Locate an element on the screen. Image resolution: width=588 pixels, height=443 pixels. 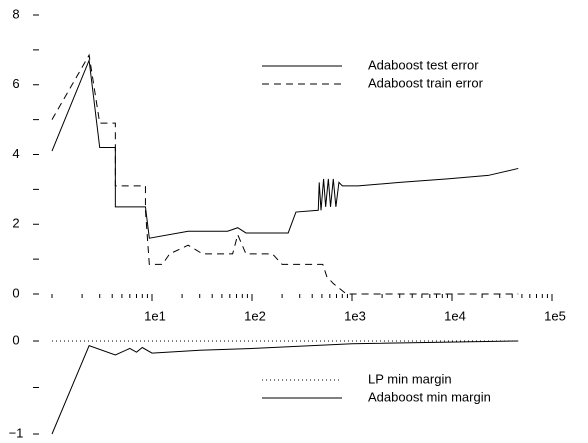
x-tick-label: 1e3 is located at coordinates (355, 315).